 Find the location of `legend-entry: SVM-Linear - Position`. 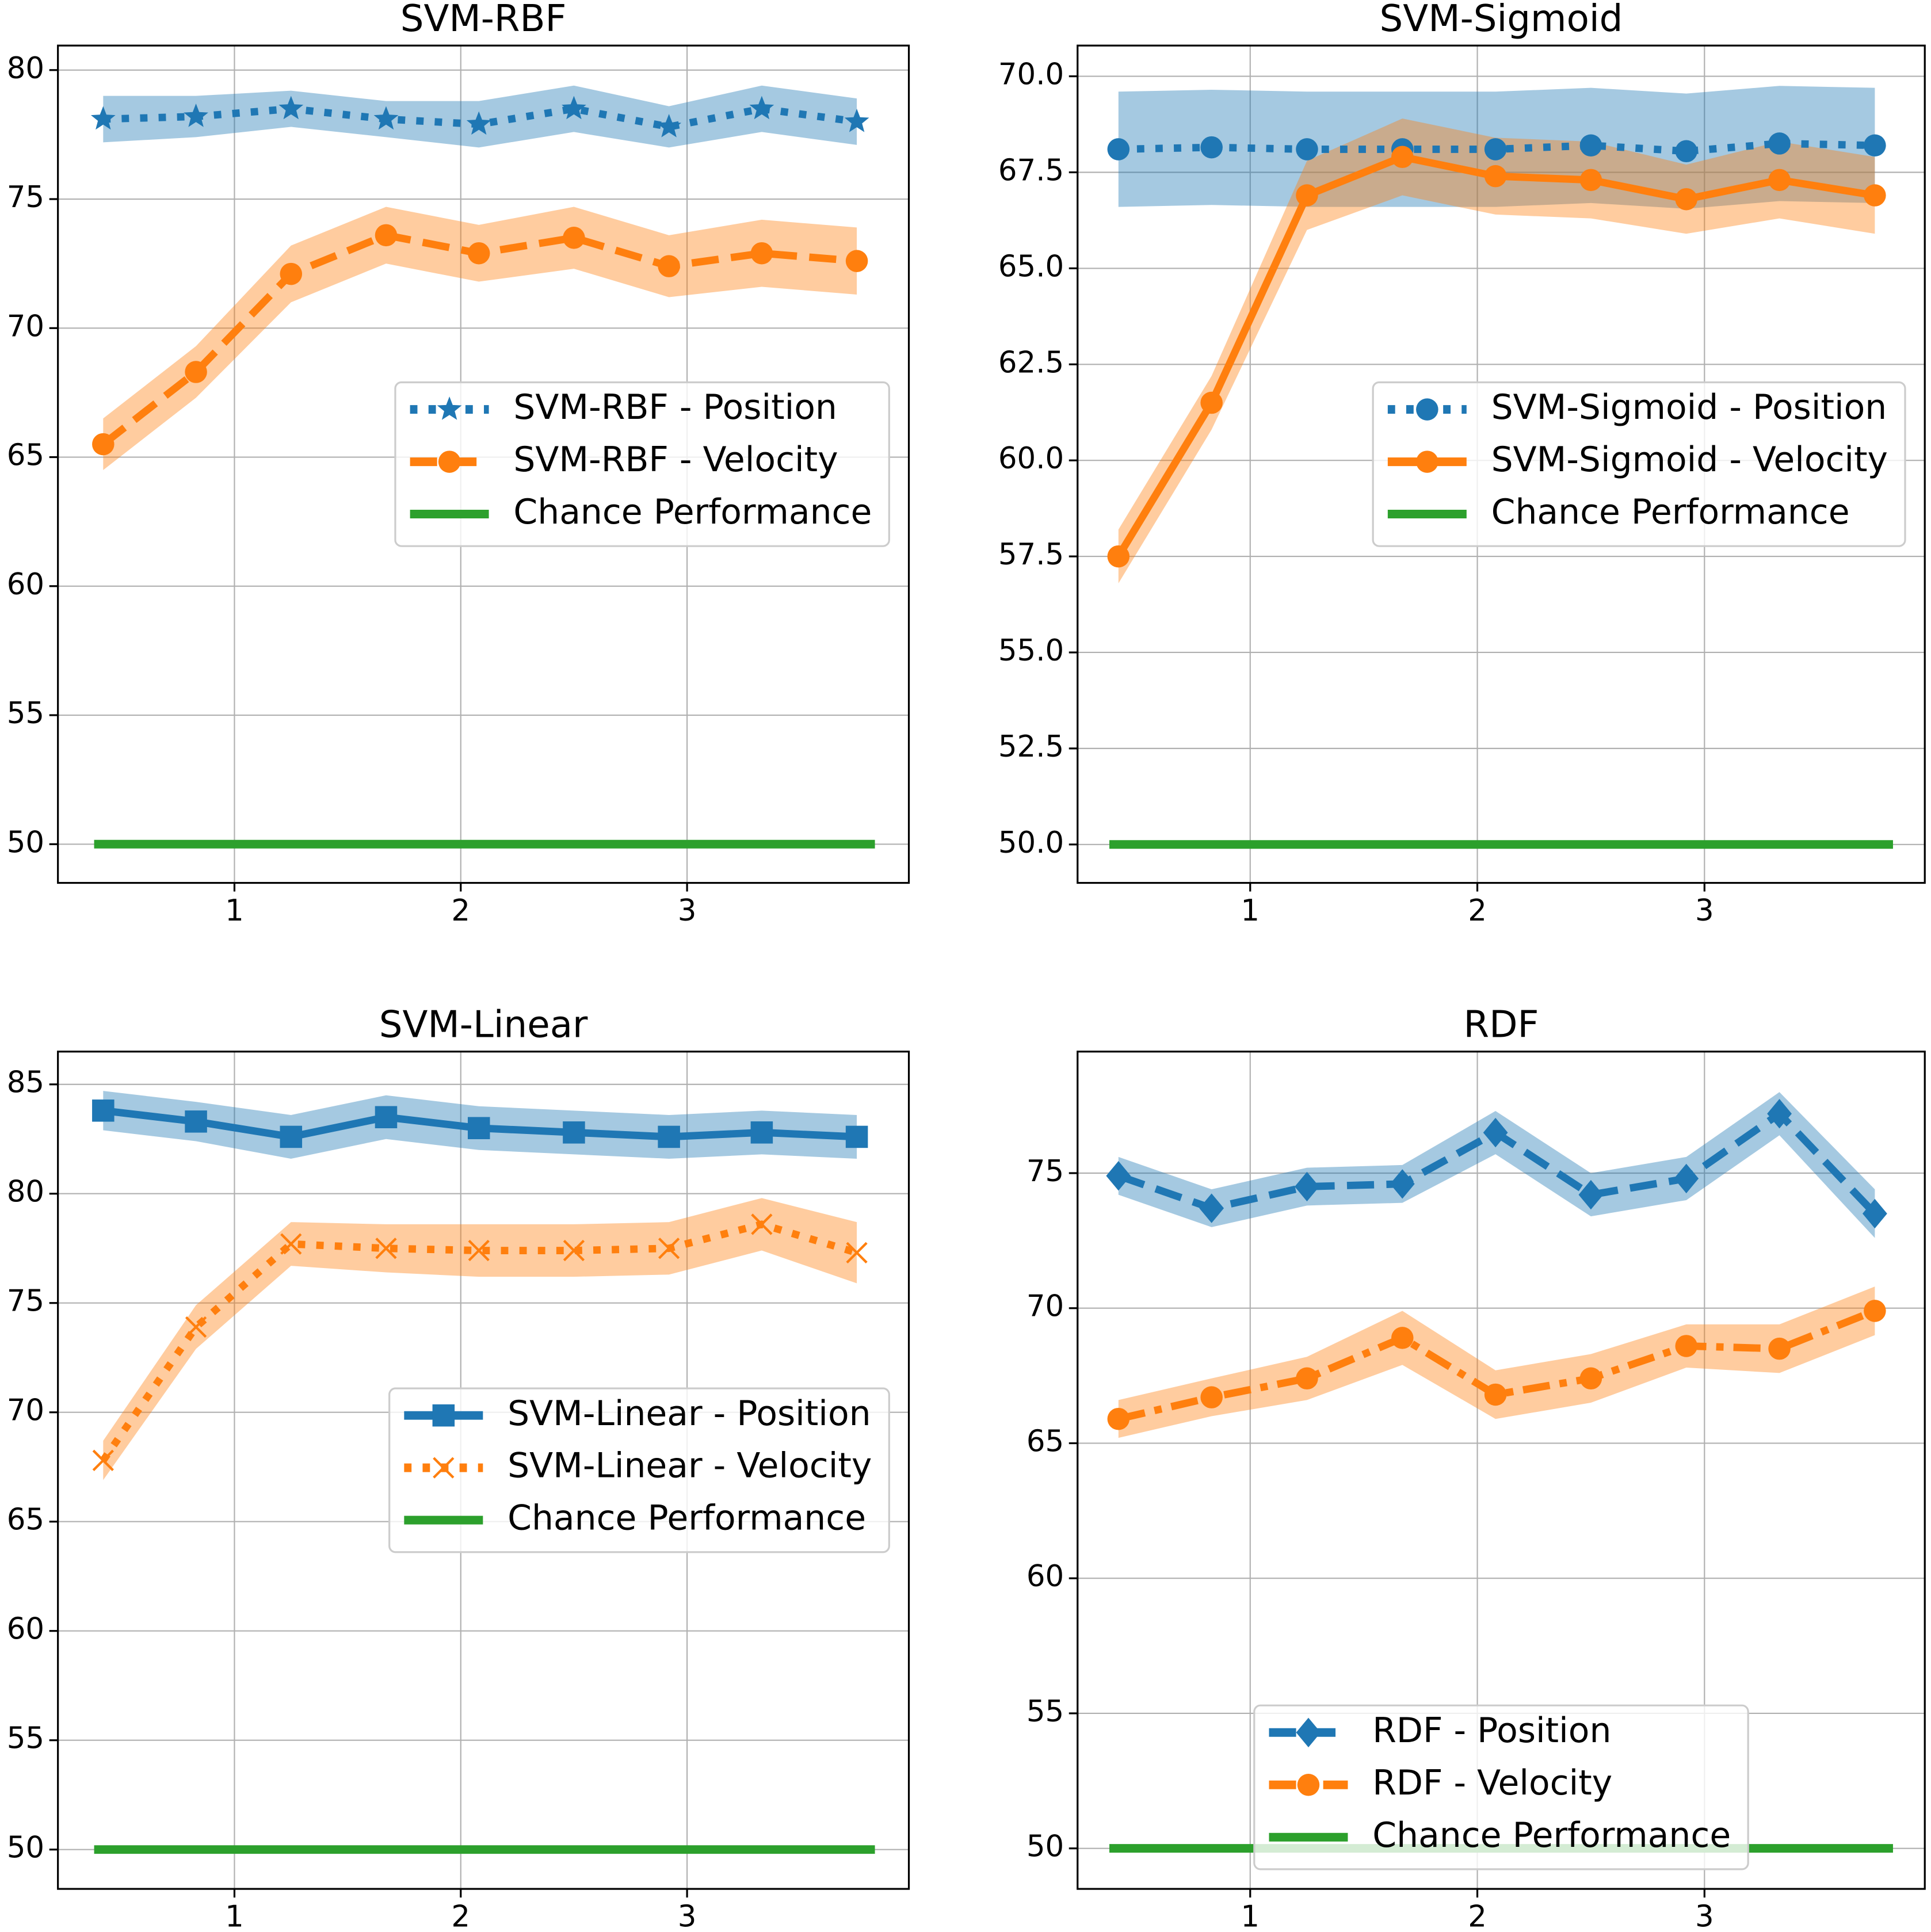

legend-entry: SVM-Linear - Position is located at coordinates (637, 1413).